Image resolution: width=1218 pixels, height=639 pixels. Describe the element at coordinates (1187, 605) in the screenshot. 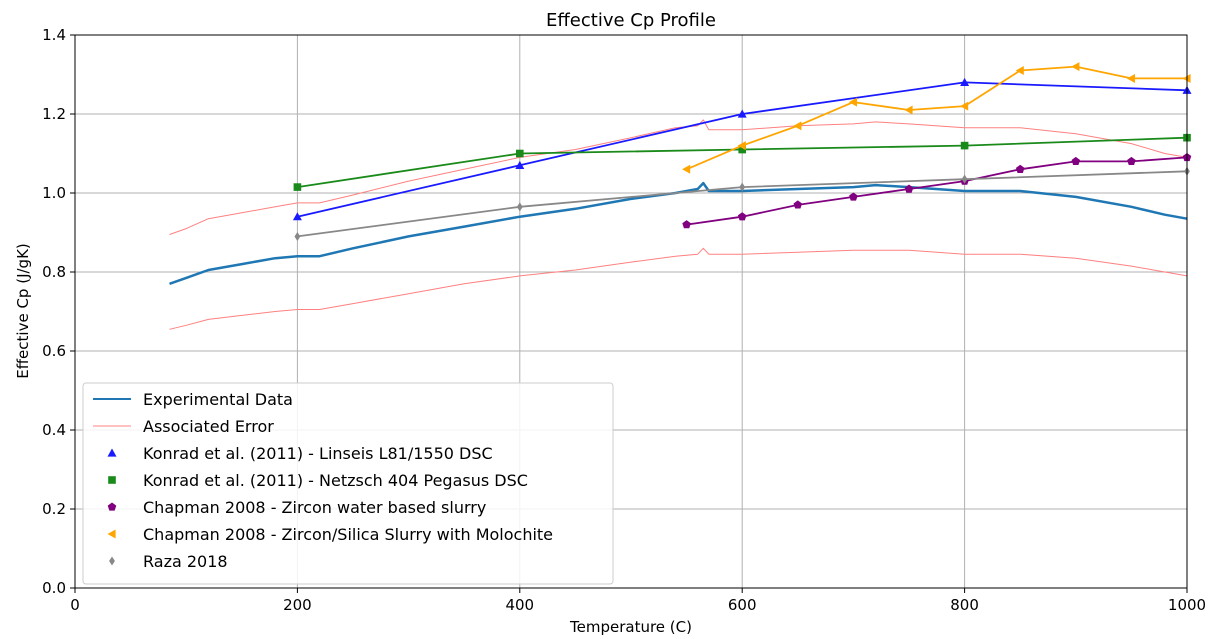

I see `x-tick-label: 1000` at that location.